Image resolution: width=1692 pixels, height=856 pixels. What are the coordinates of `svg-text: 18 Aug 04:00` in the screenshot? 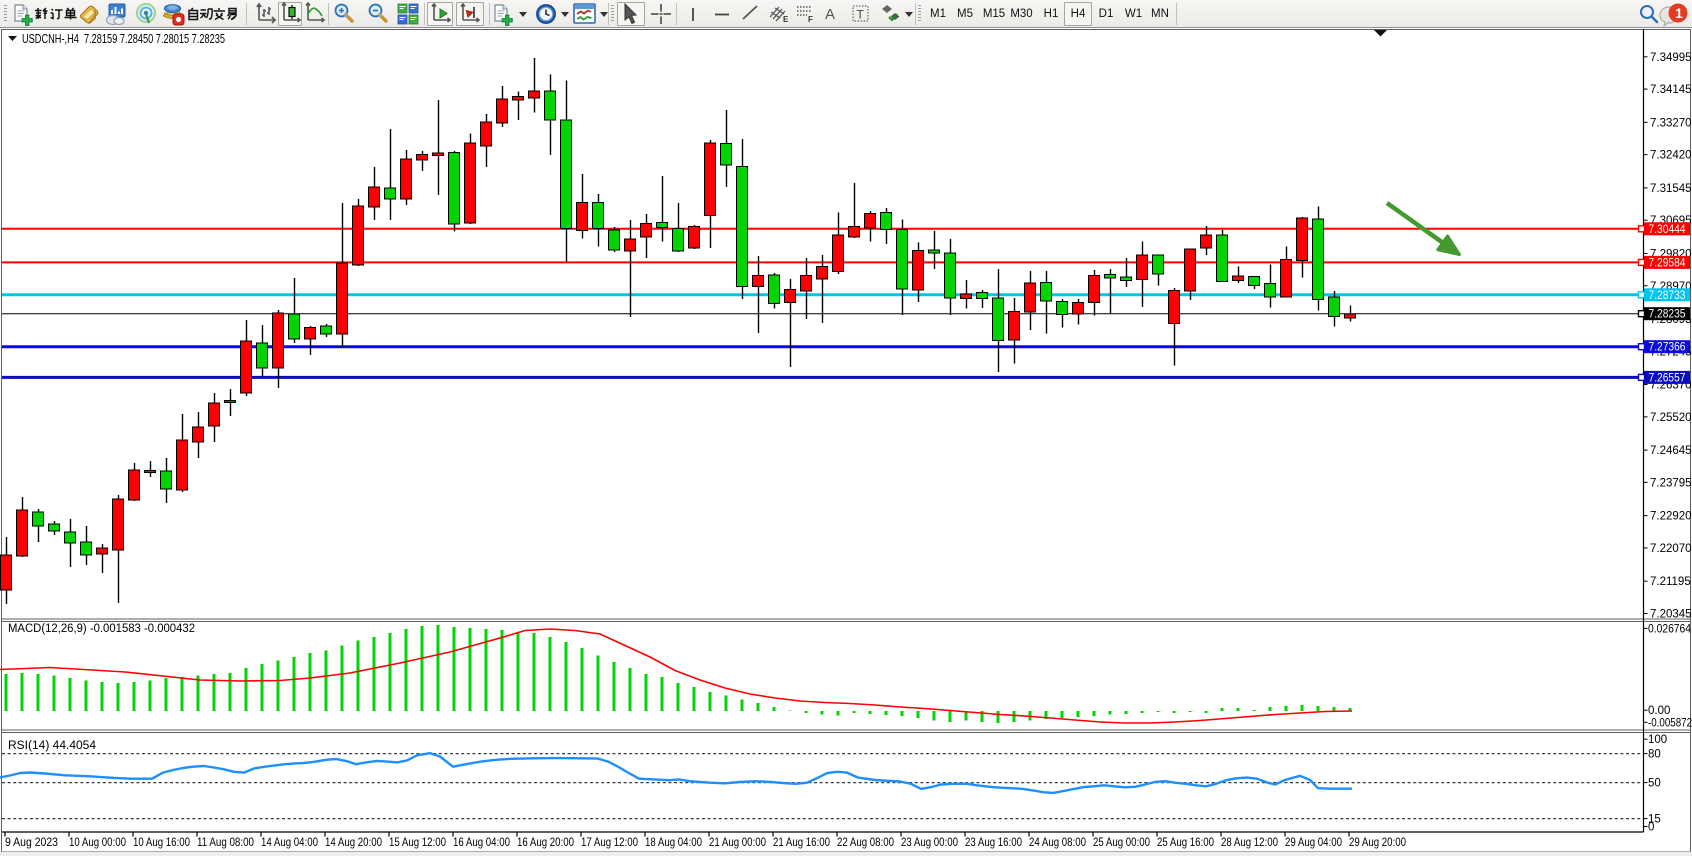 It's located at (673, 843).